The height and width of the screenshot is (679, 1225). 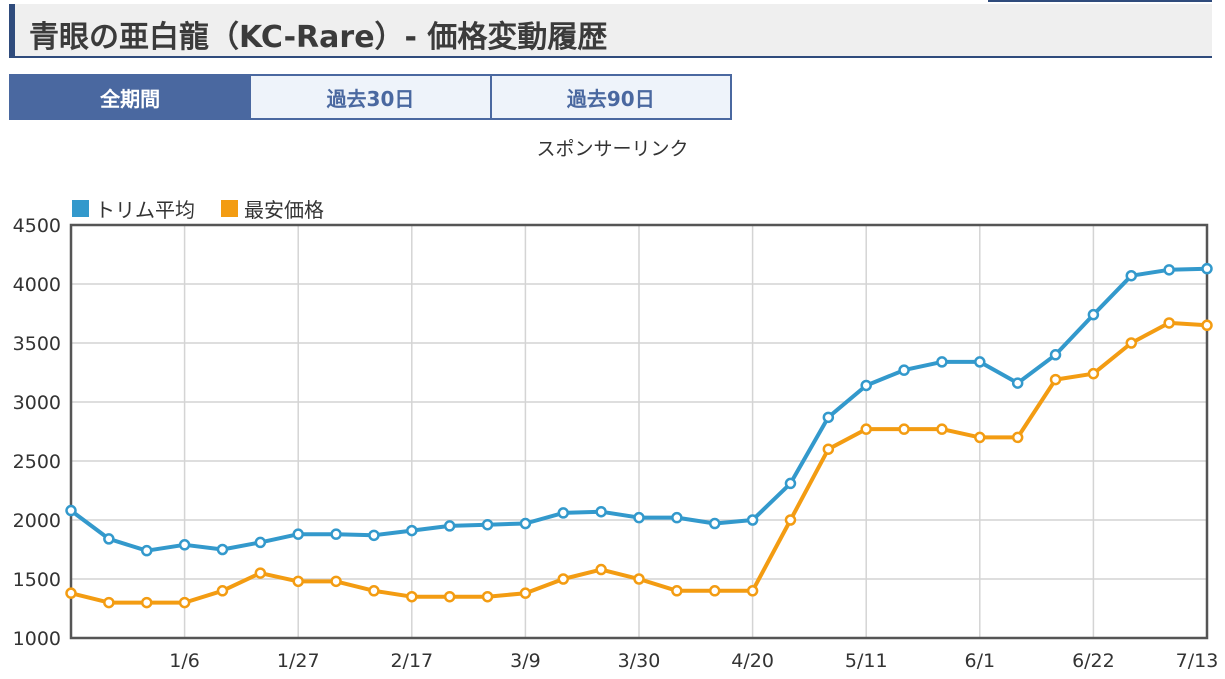 I want to click on x-tick-label: 1/27, so click(x=298, y=661).